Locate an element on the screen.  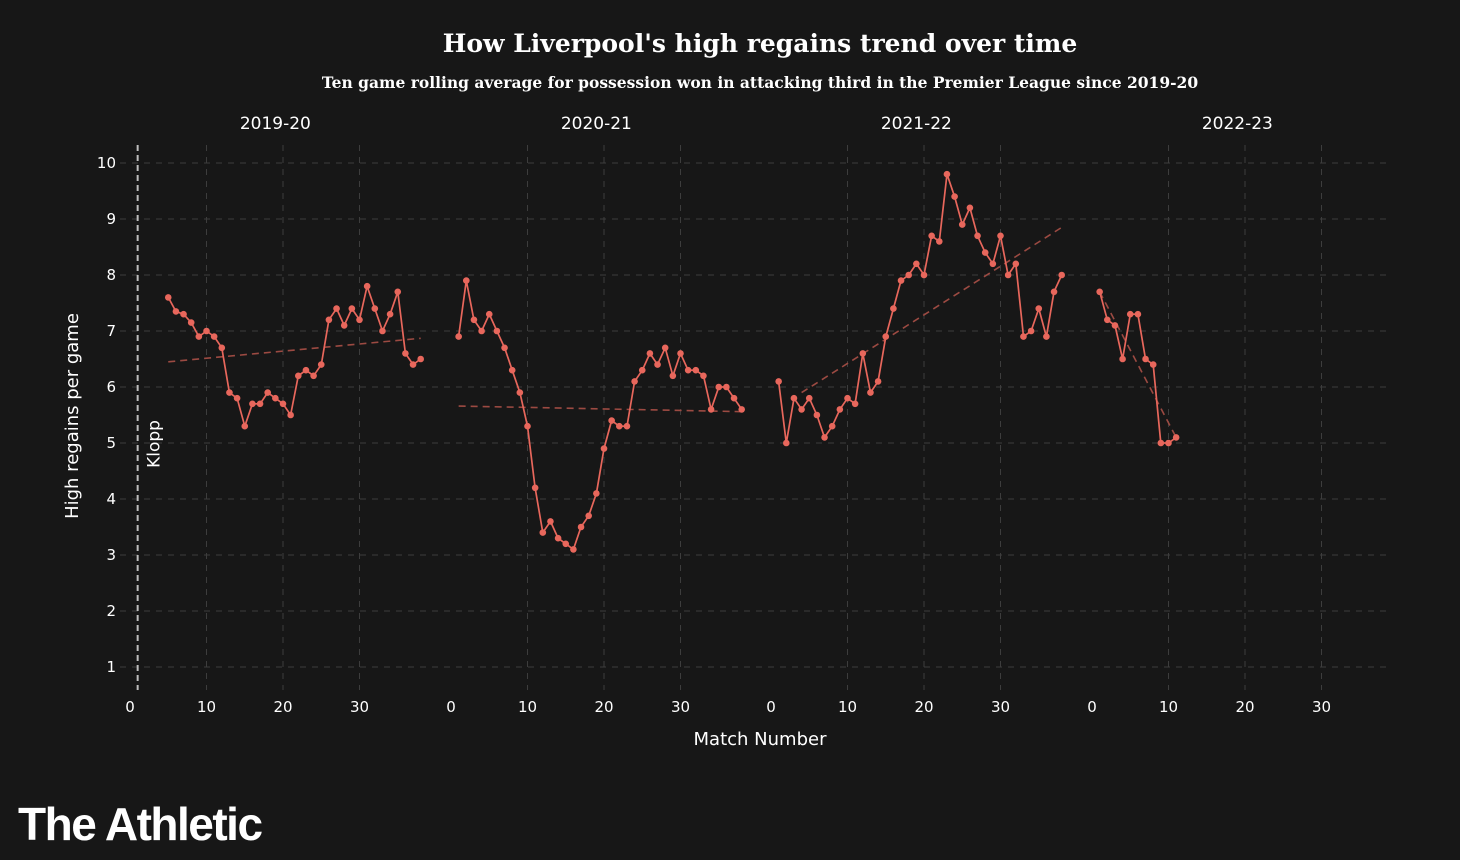
klopp-annotation: Klopp is located at coordinates (155, 444).